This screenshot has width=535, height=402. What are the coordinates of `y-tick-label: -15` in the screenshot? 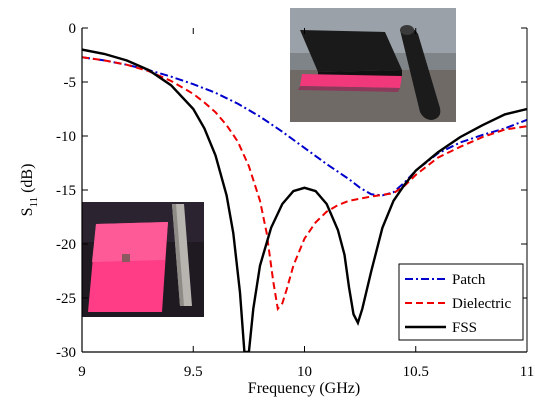 It's located at (66, 191).